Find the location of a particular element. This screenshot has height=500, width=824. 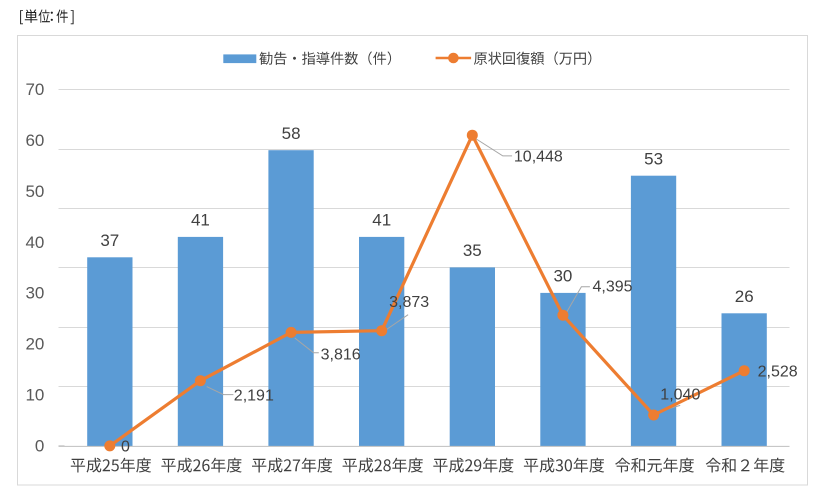

svg-text: 53 is located at coordinates (653, 158).